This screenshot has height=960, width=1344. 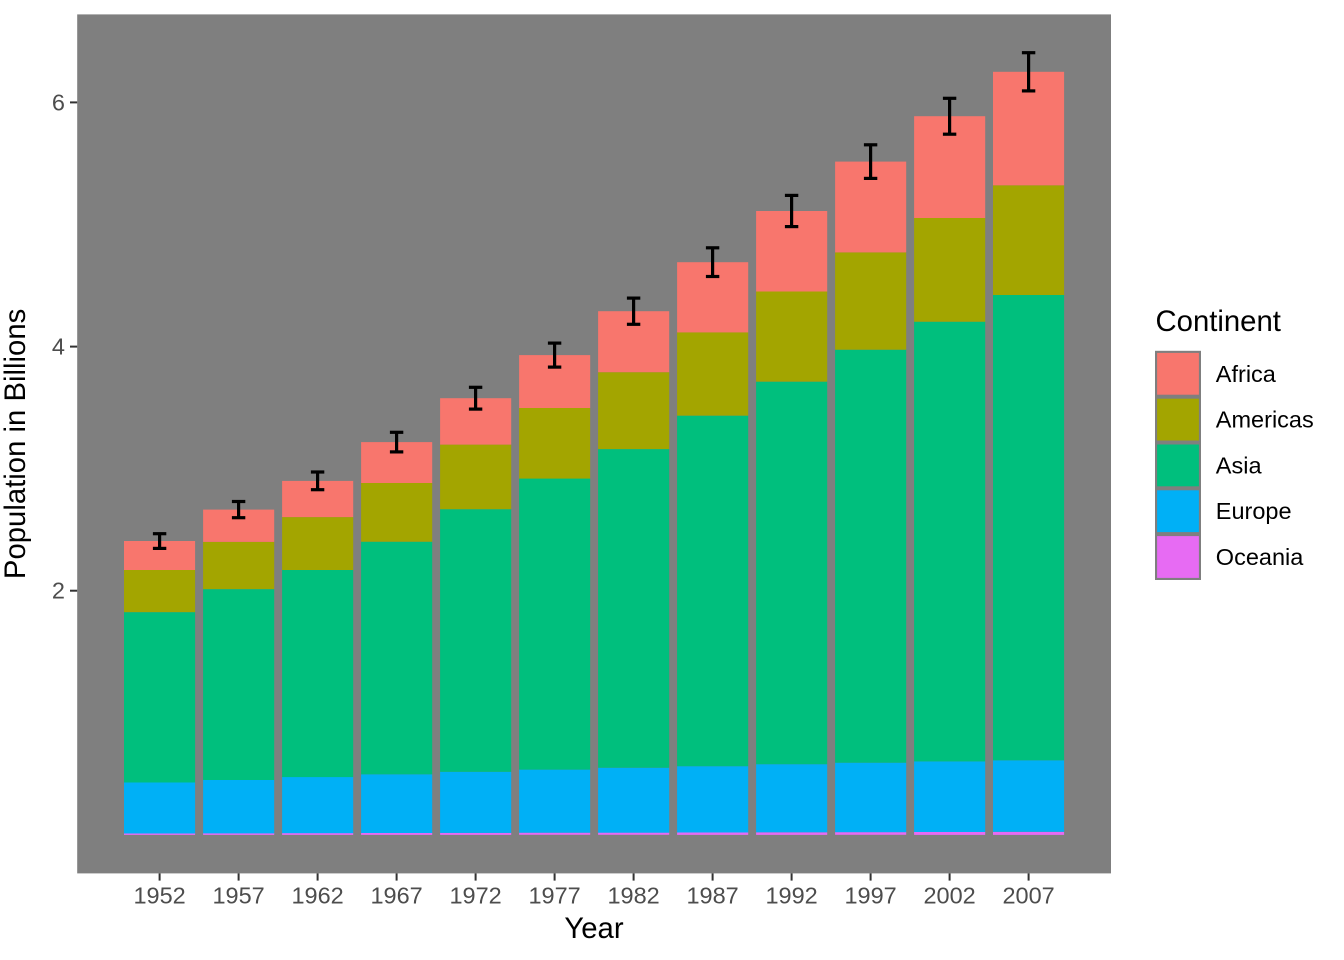 What do you see at coordinates (1218, 321) in the screenshot?
I see `svg-text: Continent` at bounding box center [1218, 321].